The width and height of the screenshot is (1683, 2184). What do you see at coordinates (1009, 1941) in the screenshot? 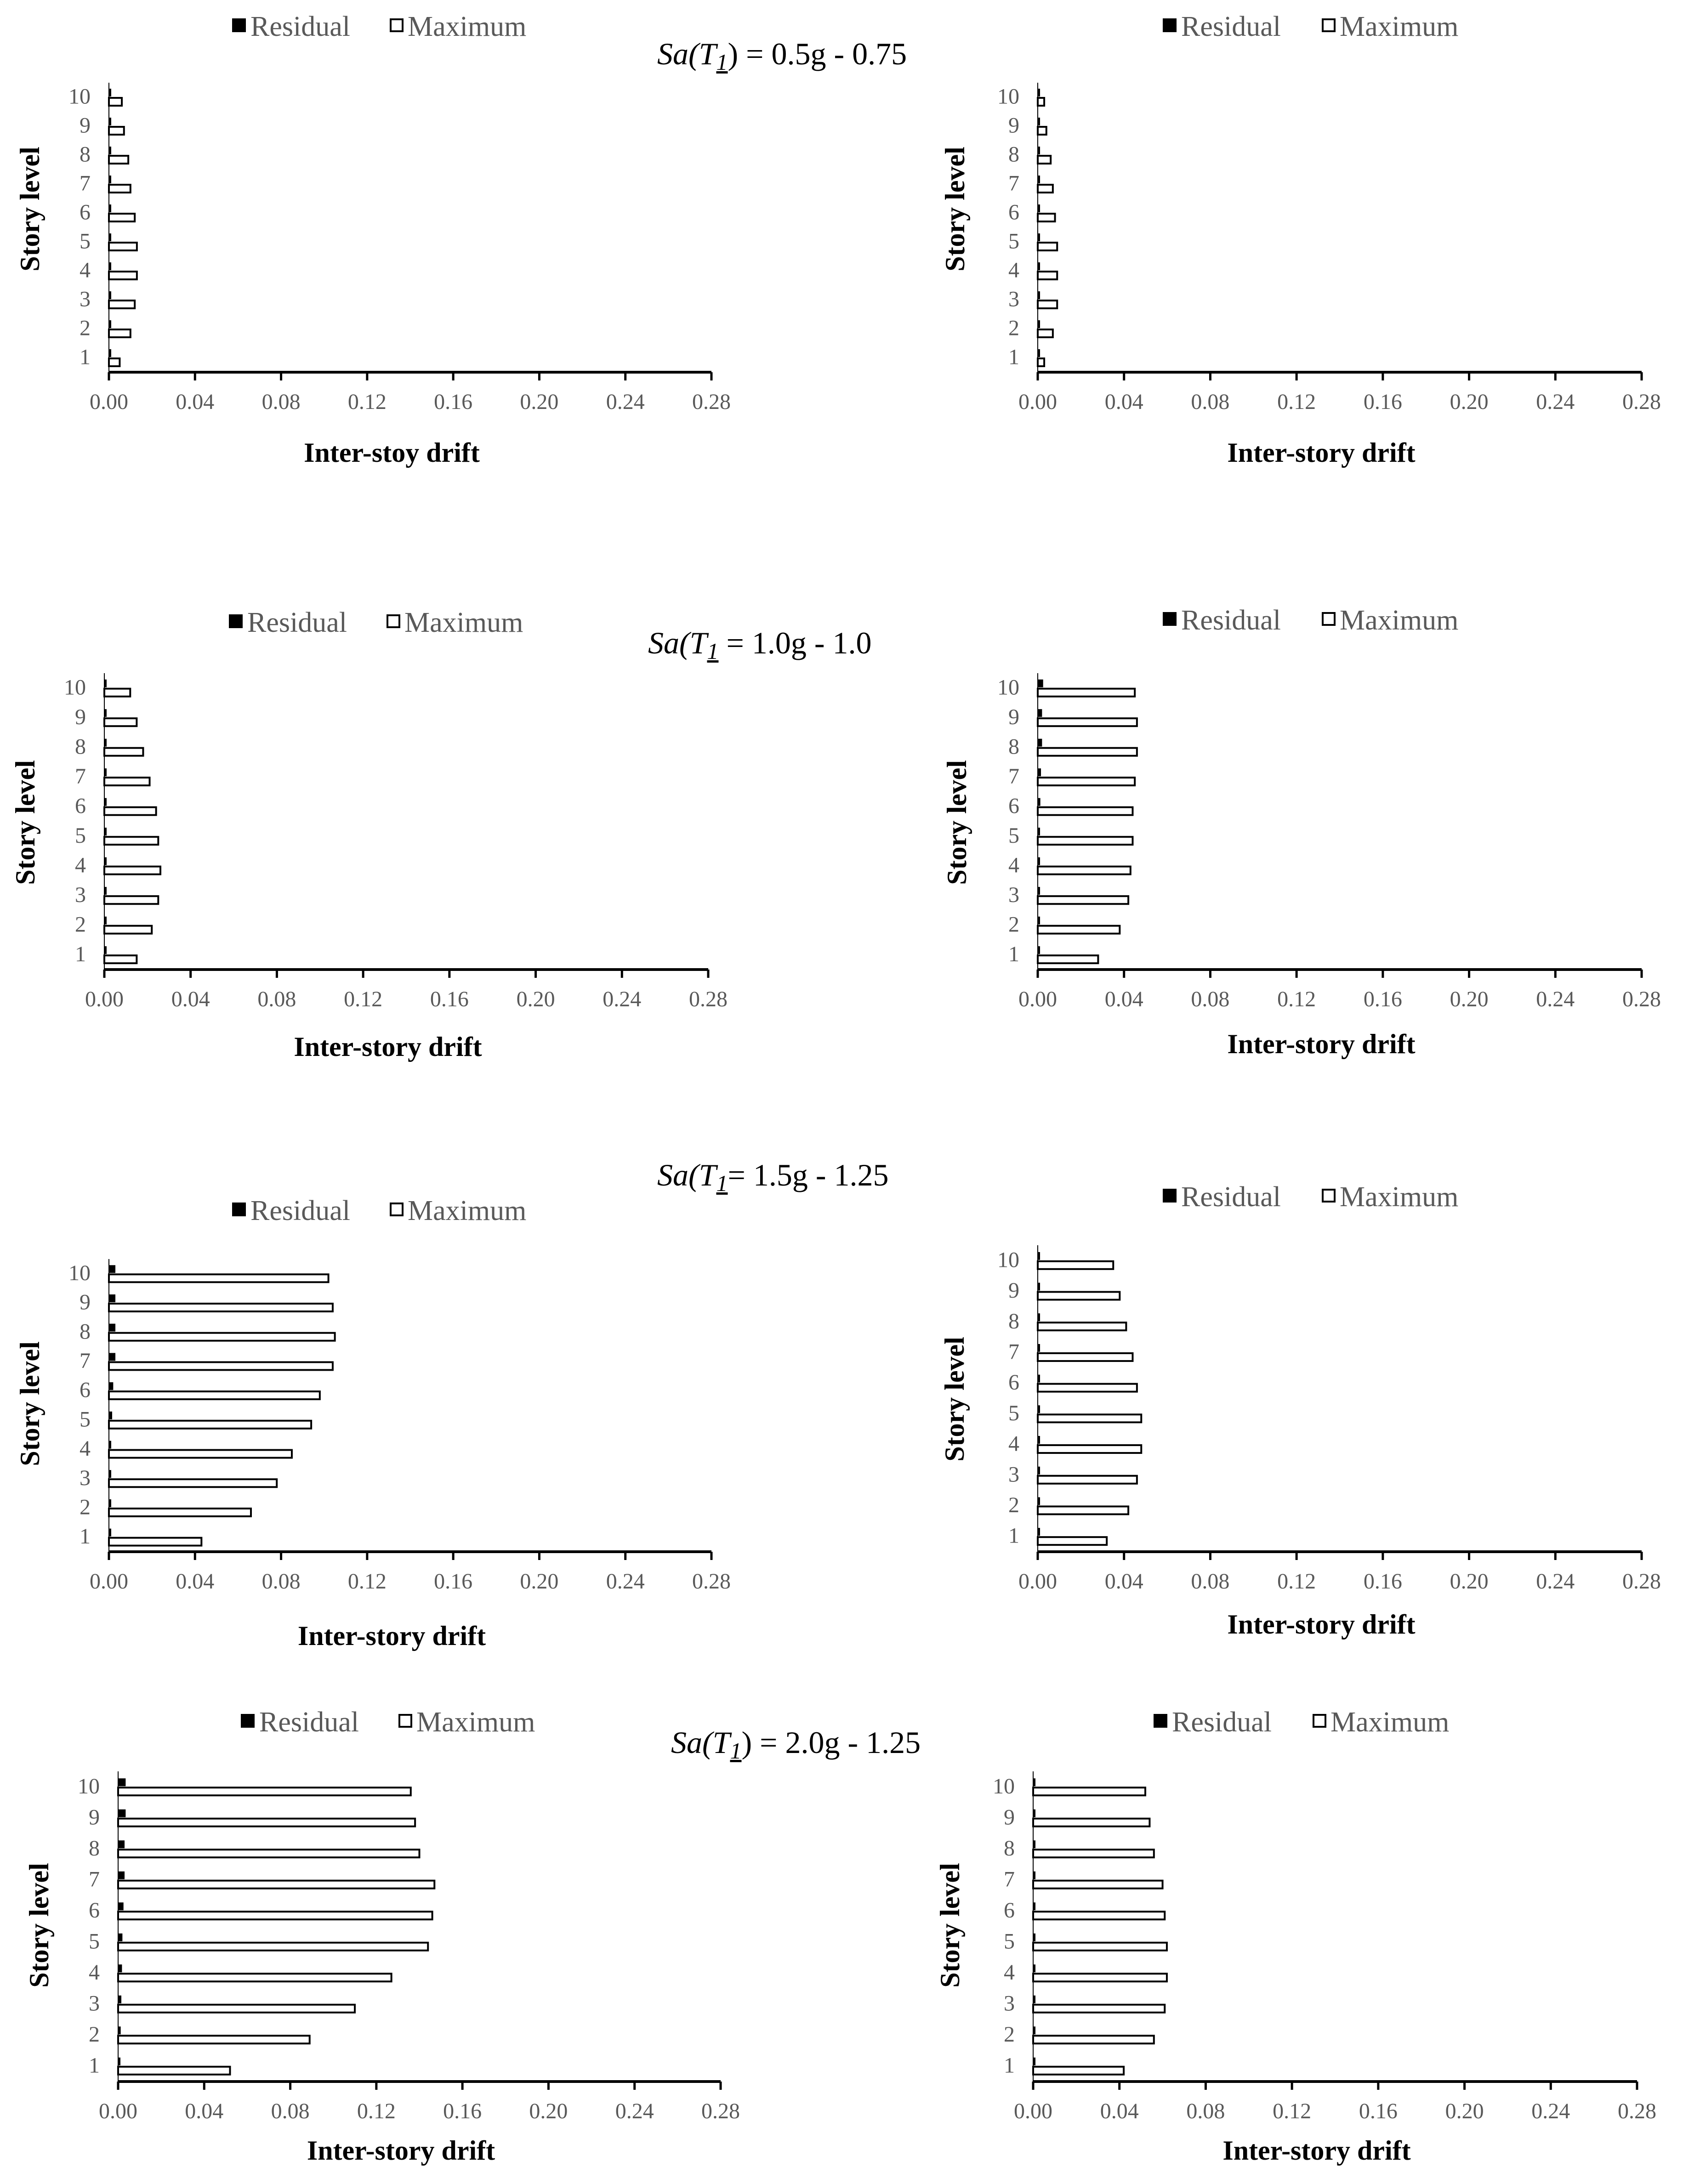
I see `y-tick-label: 5` at bounding box center [1009, 1941].